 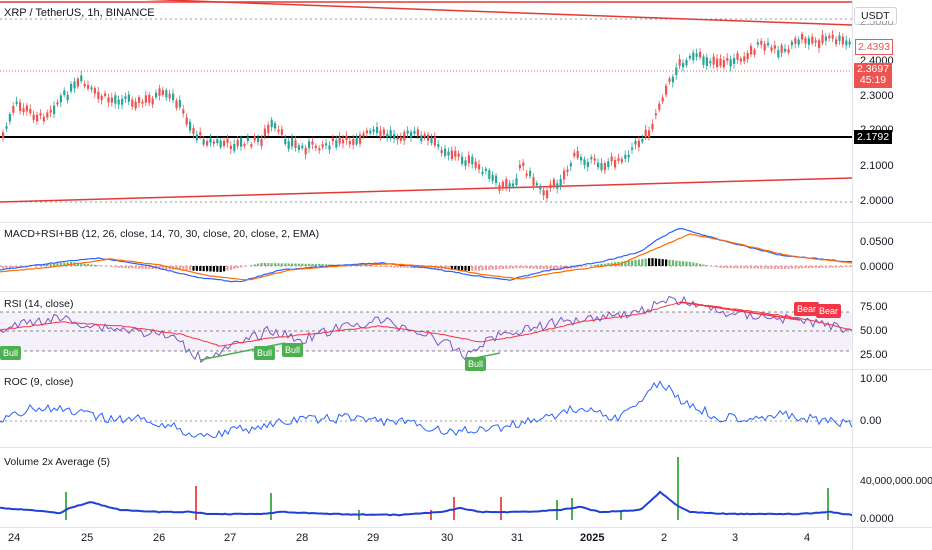 I want to click on rsi-bear-divergence-line, so click(x=740, y=311).